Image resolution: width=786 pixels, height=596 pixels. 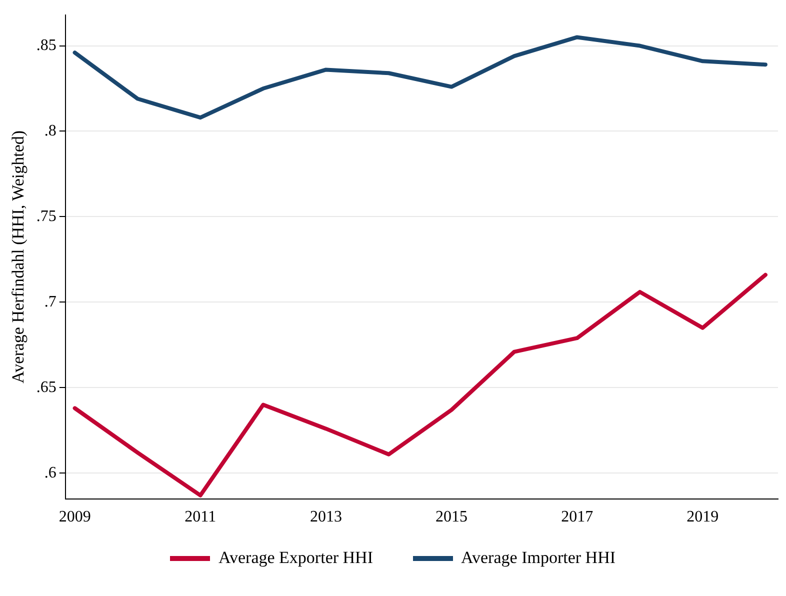 What do you see at coordinates (50, 473) in the screenshot?
I see `y-tick-label: .6` at bounding box center [50, 473].